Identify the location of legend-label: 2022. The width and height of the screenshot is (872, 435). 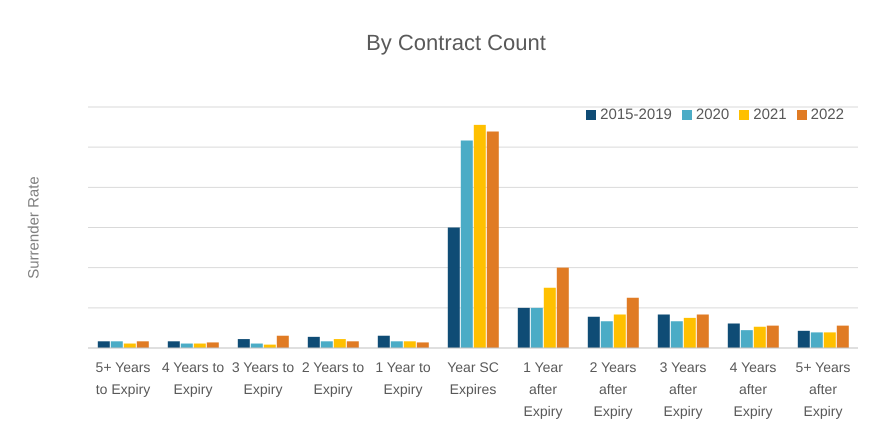
(827, 114).